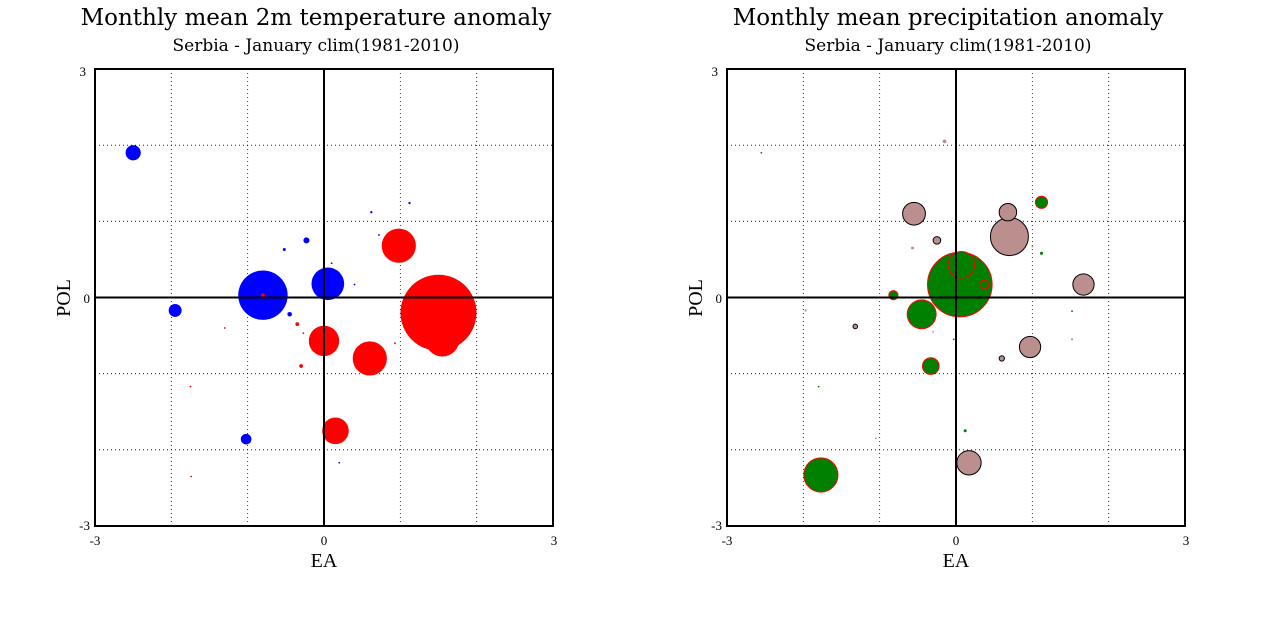 The image size is (1264, 622). What do you see at coordinates (316, 18) in the screenshot?
I see `chart-title: Monthly mean 2m temperature anomaly` at bounding box center [316, 18].